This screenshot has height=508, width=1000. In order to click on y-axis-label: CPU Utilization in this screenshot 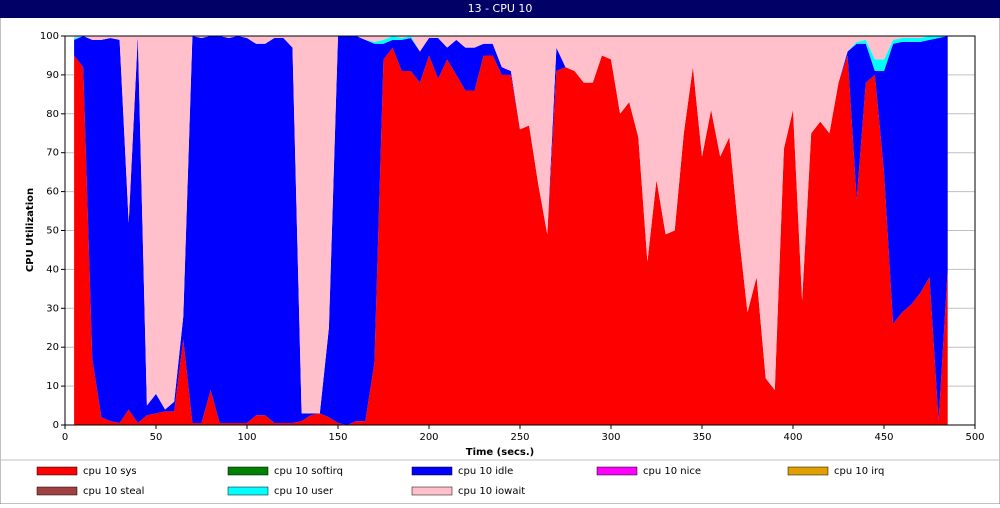, I will do `click(30, 230)`.